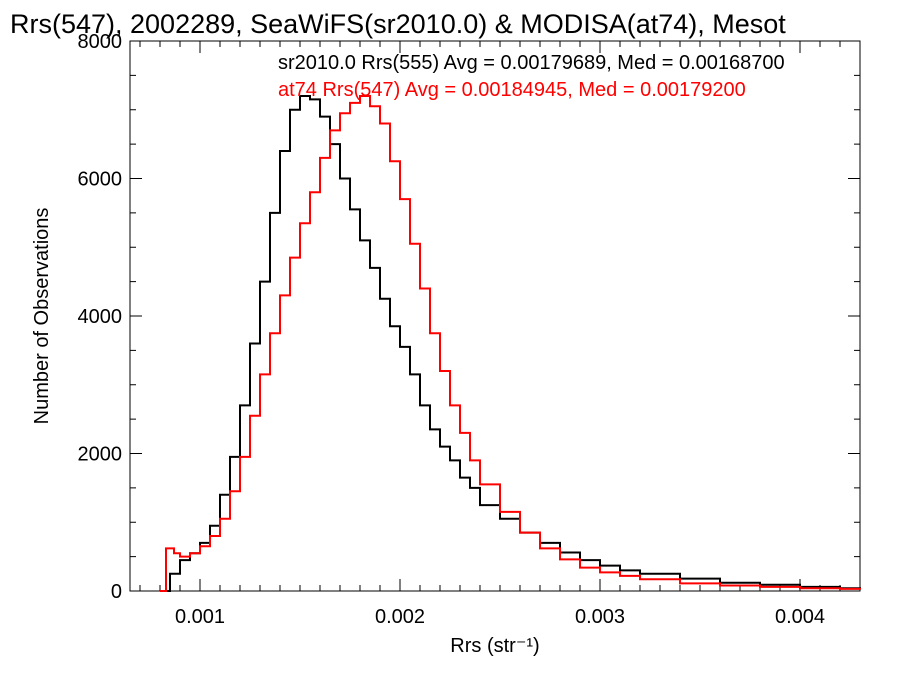 This screenshot has width=900, height=675. What do you see at coordinates (400, 617) in the screenshot?
I see `x-tick-label: 0.002` at bounding box center [400, 617].